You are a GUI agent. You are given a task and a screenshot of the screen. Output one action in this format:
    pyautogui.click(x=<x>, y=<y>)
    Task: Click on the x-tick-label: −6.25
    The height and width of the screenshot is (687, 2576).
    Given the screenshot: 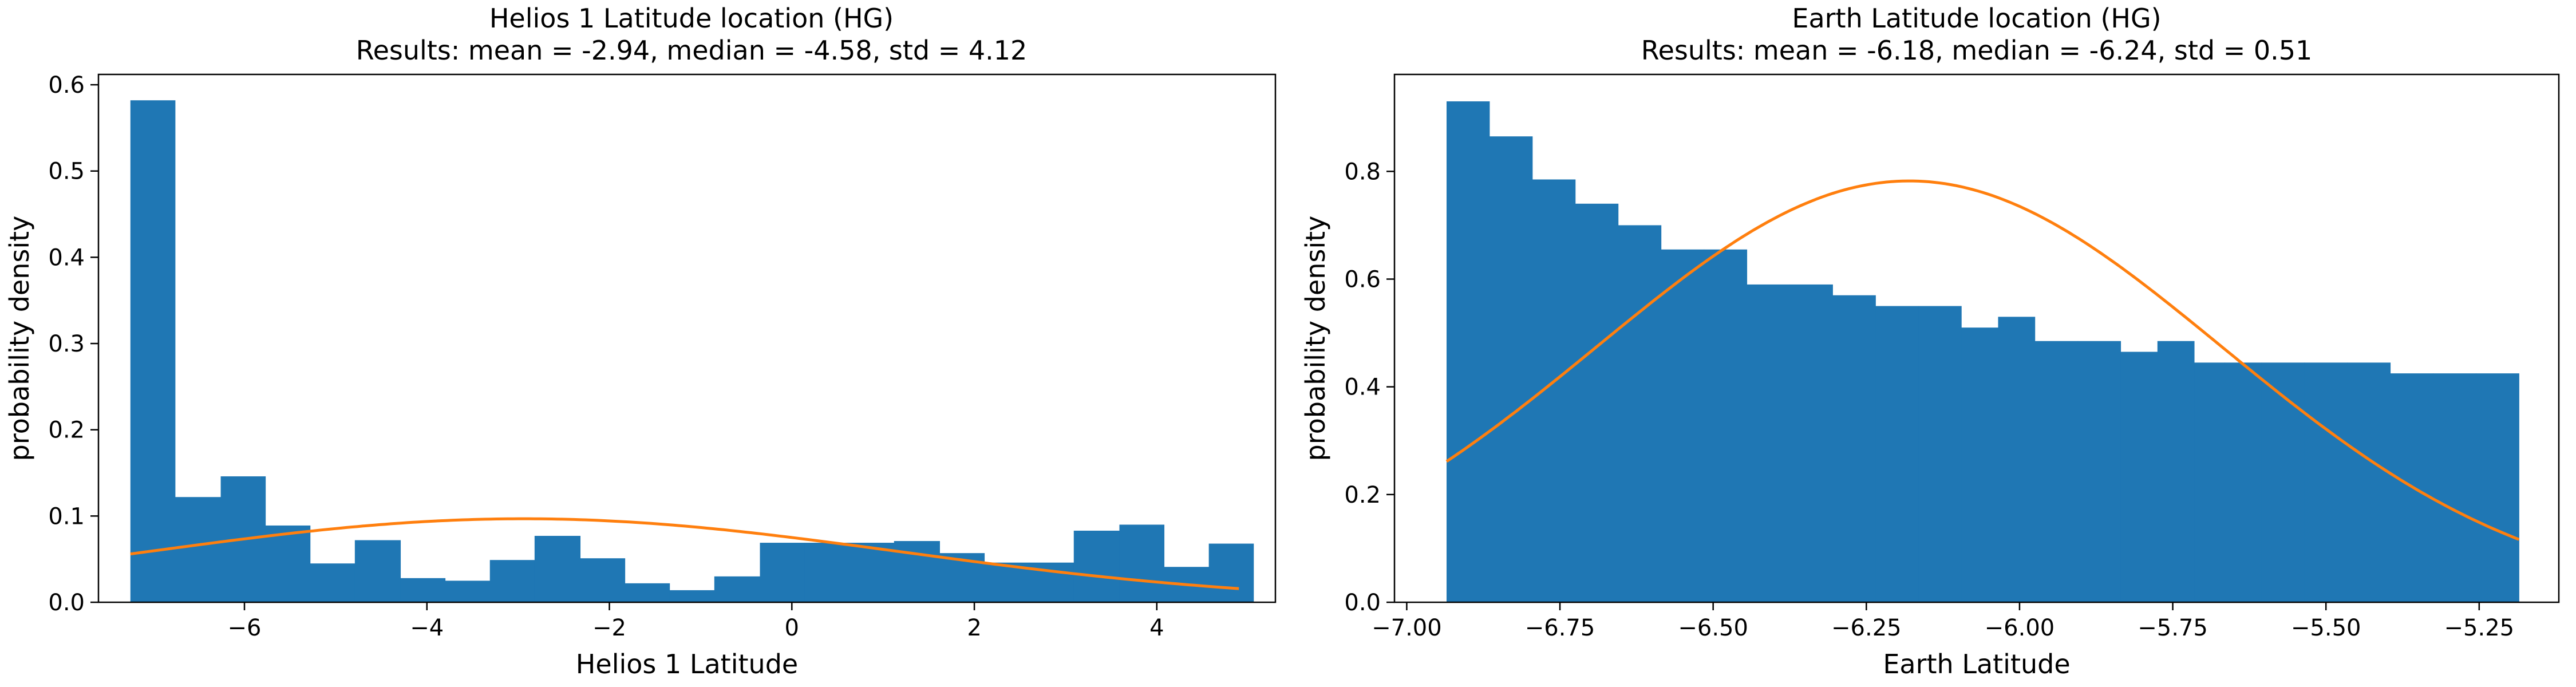 What is the action you would take?
    pyautogui.click(x=1866, y=628)
    